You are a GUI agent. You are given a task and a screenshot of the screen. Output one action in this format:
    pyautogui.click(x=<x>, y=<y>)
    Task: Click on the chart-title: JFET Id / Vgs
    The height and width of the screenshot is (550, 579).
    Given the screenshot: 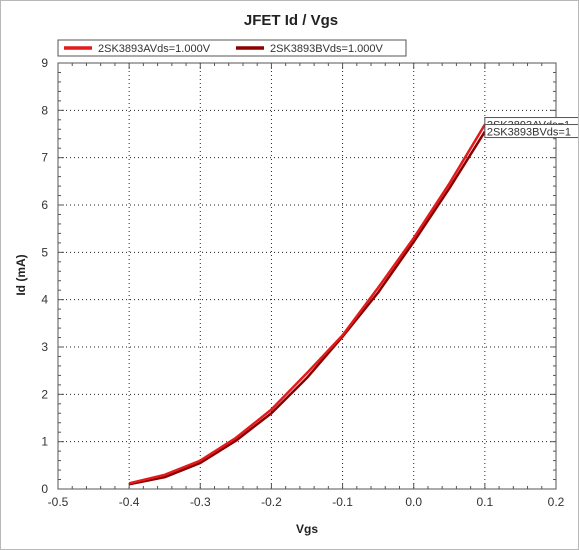 What is the action you would take?
    pyautogui.click(x=291, y=20)
    